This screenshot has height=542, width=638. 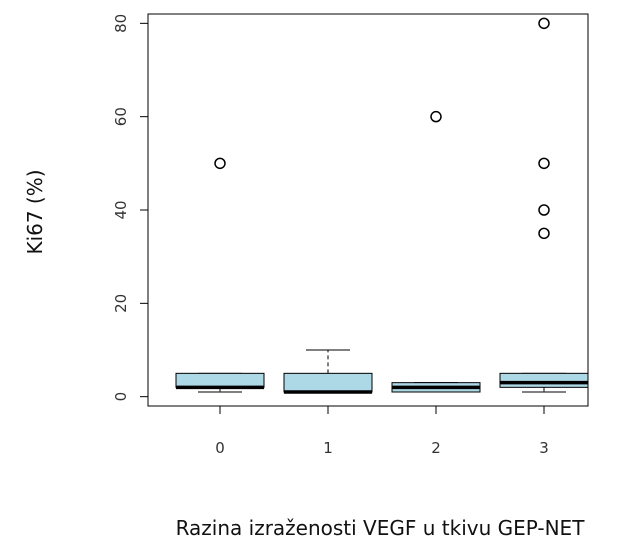 I want to click on x-tick-label: 2, so click(x=436, y=448).